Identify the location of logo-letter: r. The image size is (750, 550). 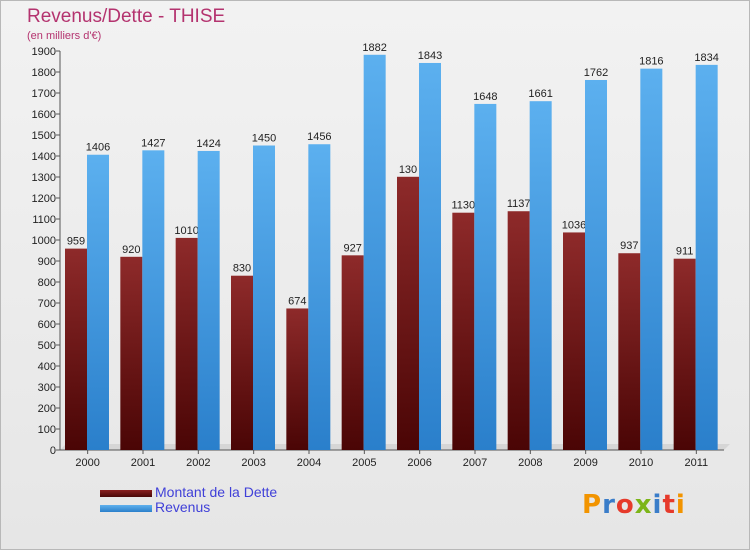
(609, 505).